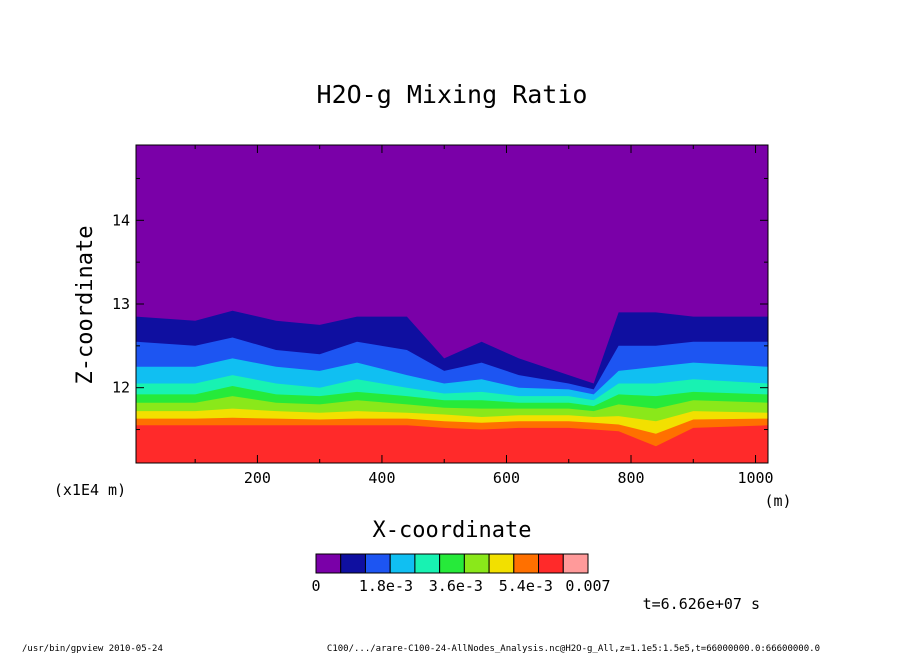 The width and height of the screenshot is (904, 654). I want to click on x-tick-label: 800, so click(630, 478).